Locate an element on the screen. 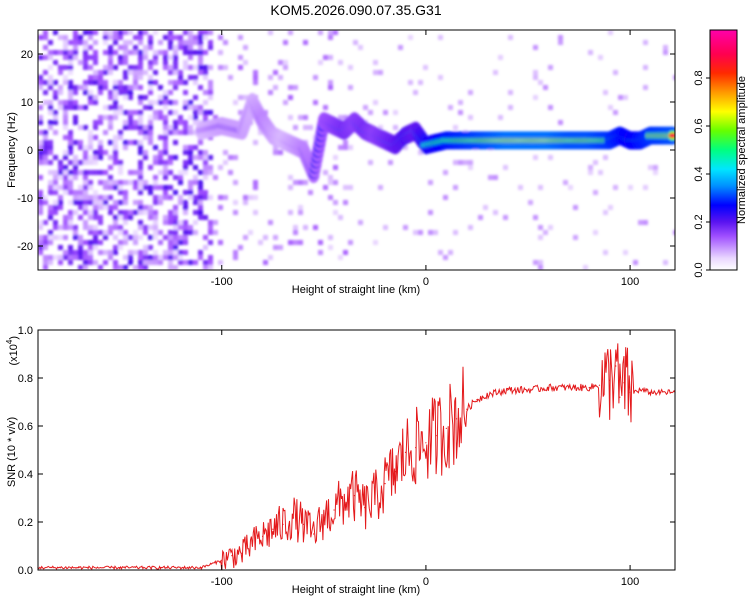 The image size is (750, 600). colorbar-tick-label: 0.0 is located at coordinates (699, 269).